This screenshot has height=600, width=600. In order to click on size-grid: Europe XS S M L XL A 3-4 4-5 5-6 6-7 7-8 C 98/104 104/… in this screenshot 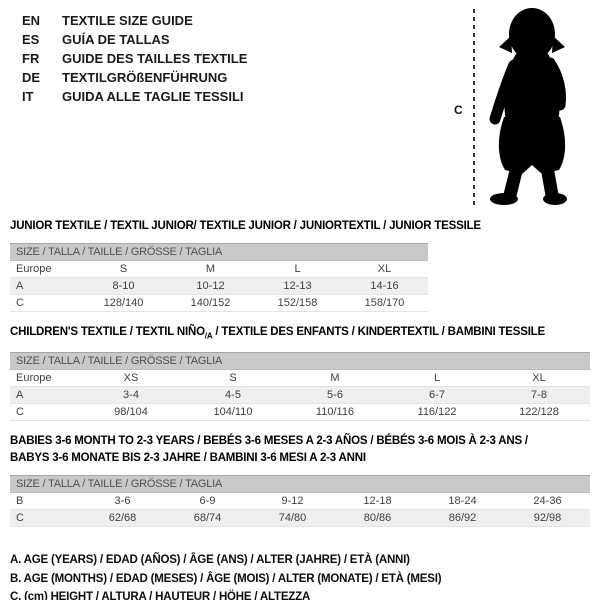, I will do `click(300, 396)`.